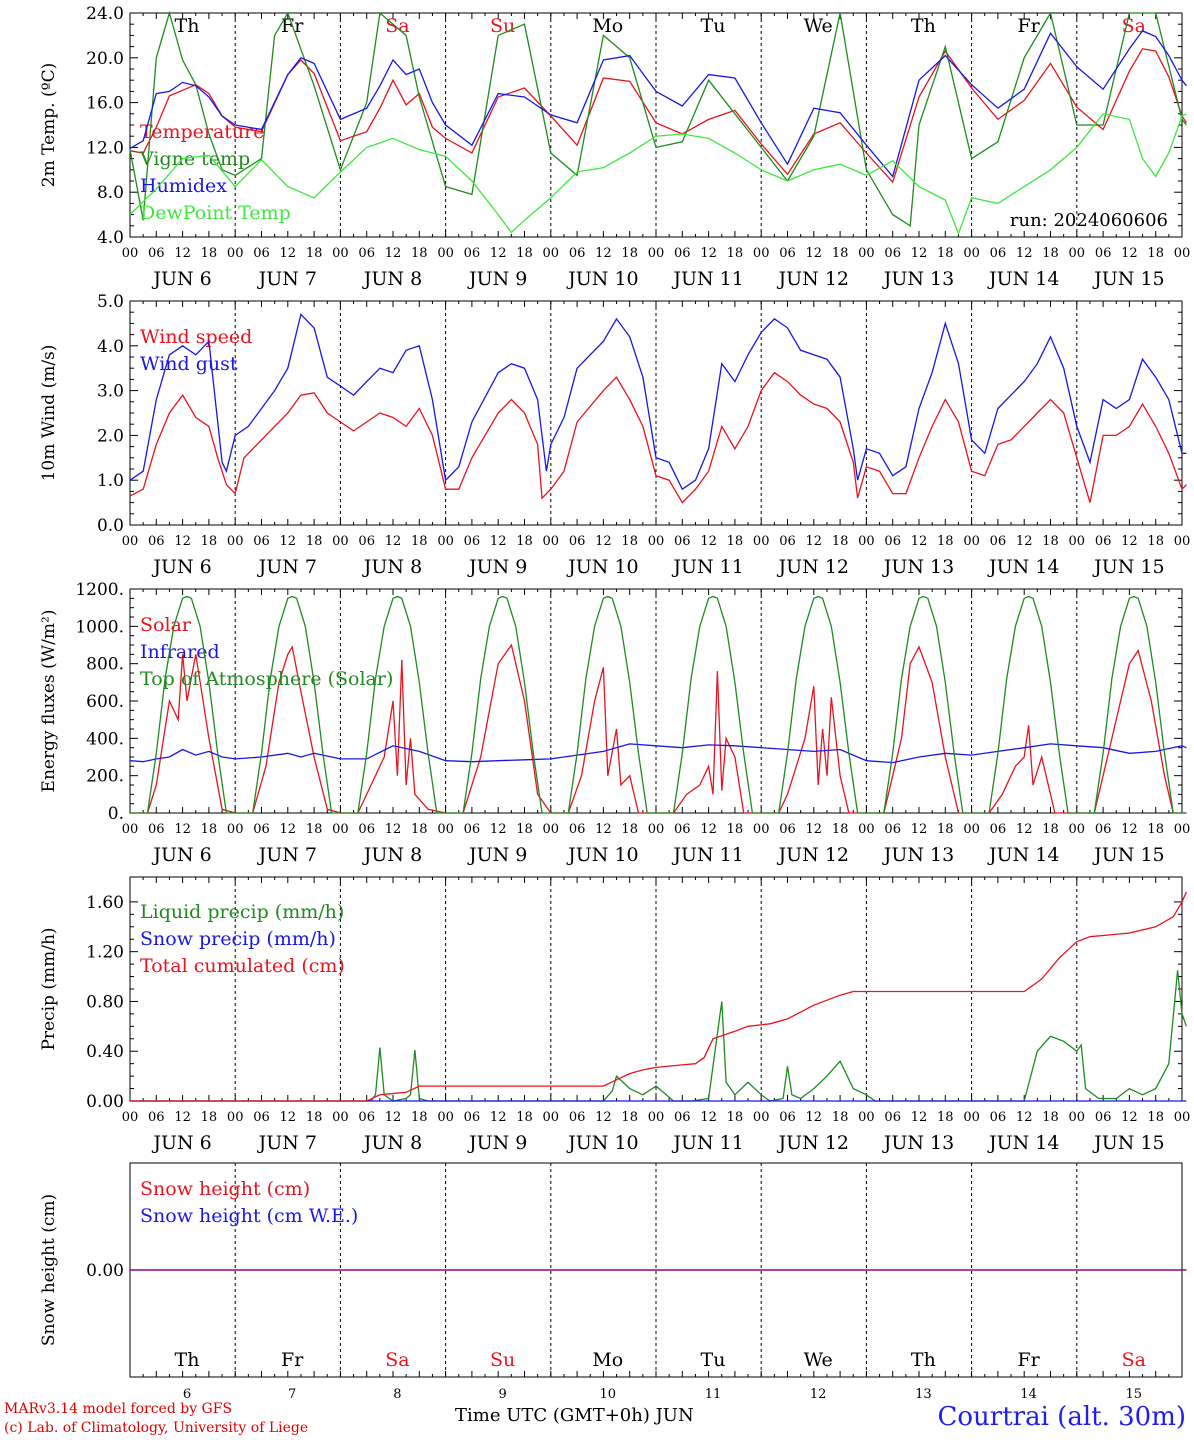  Describe the element at coordinates (110, 193) in the screenshot. I see `y-tick-label: 8.0` at that location.